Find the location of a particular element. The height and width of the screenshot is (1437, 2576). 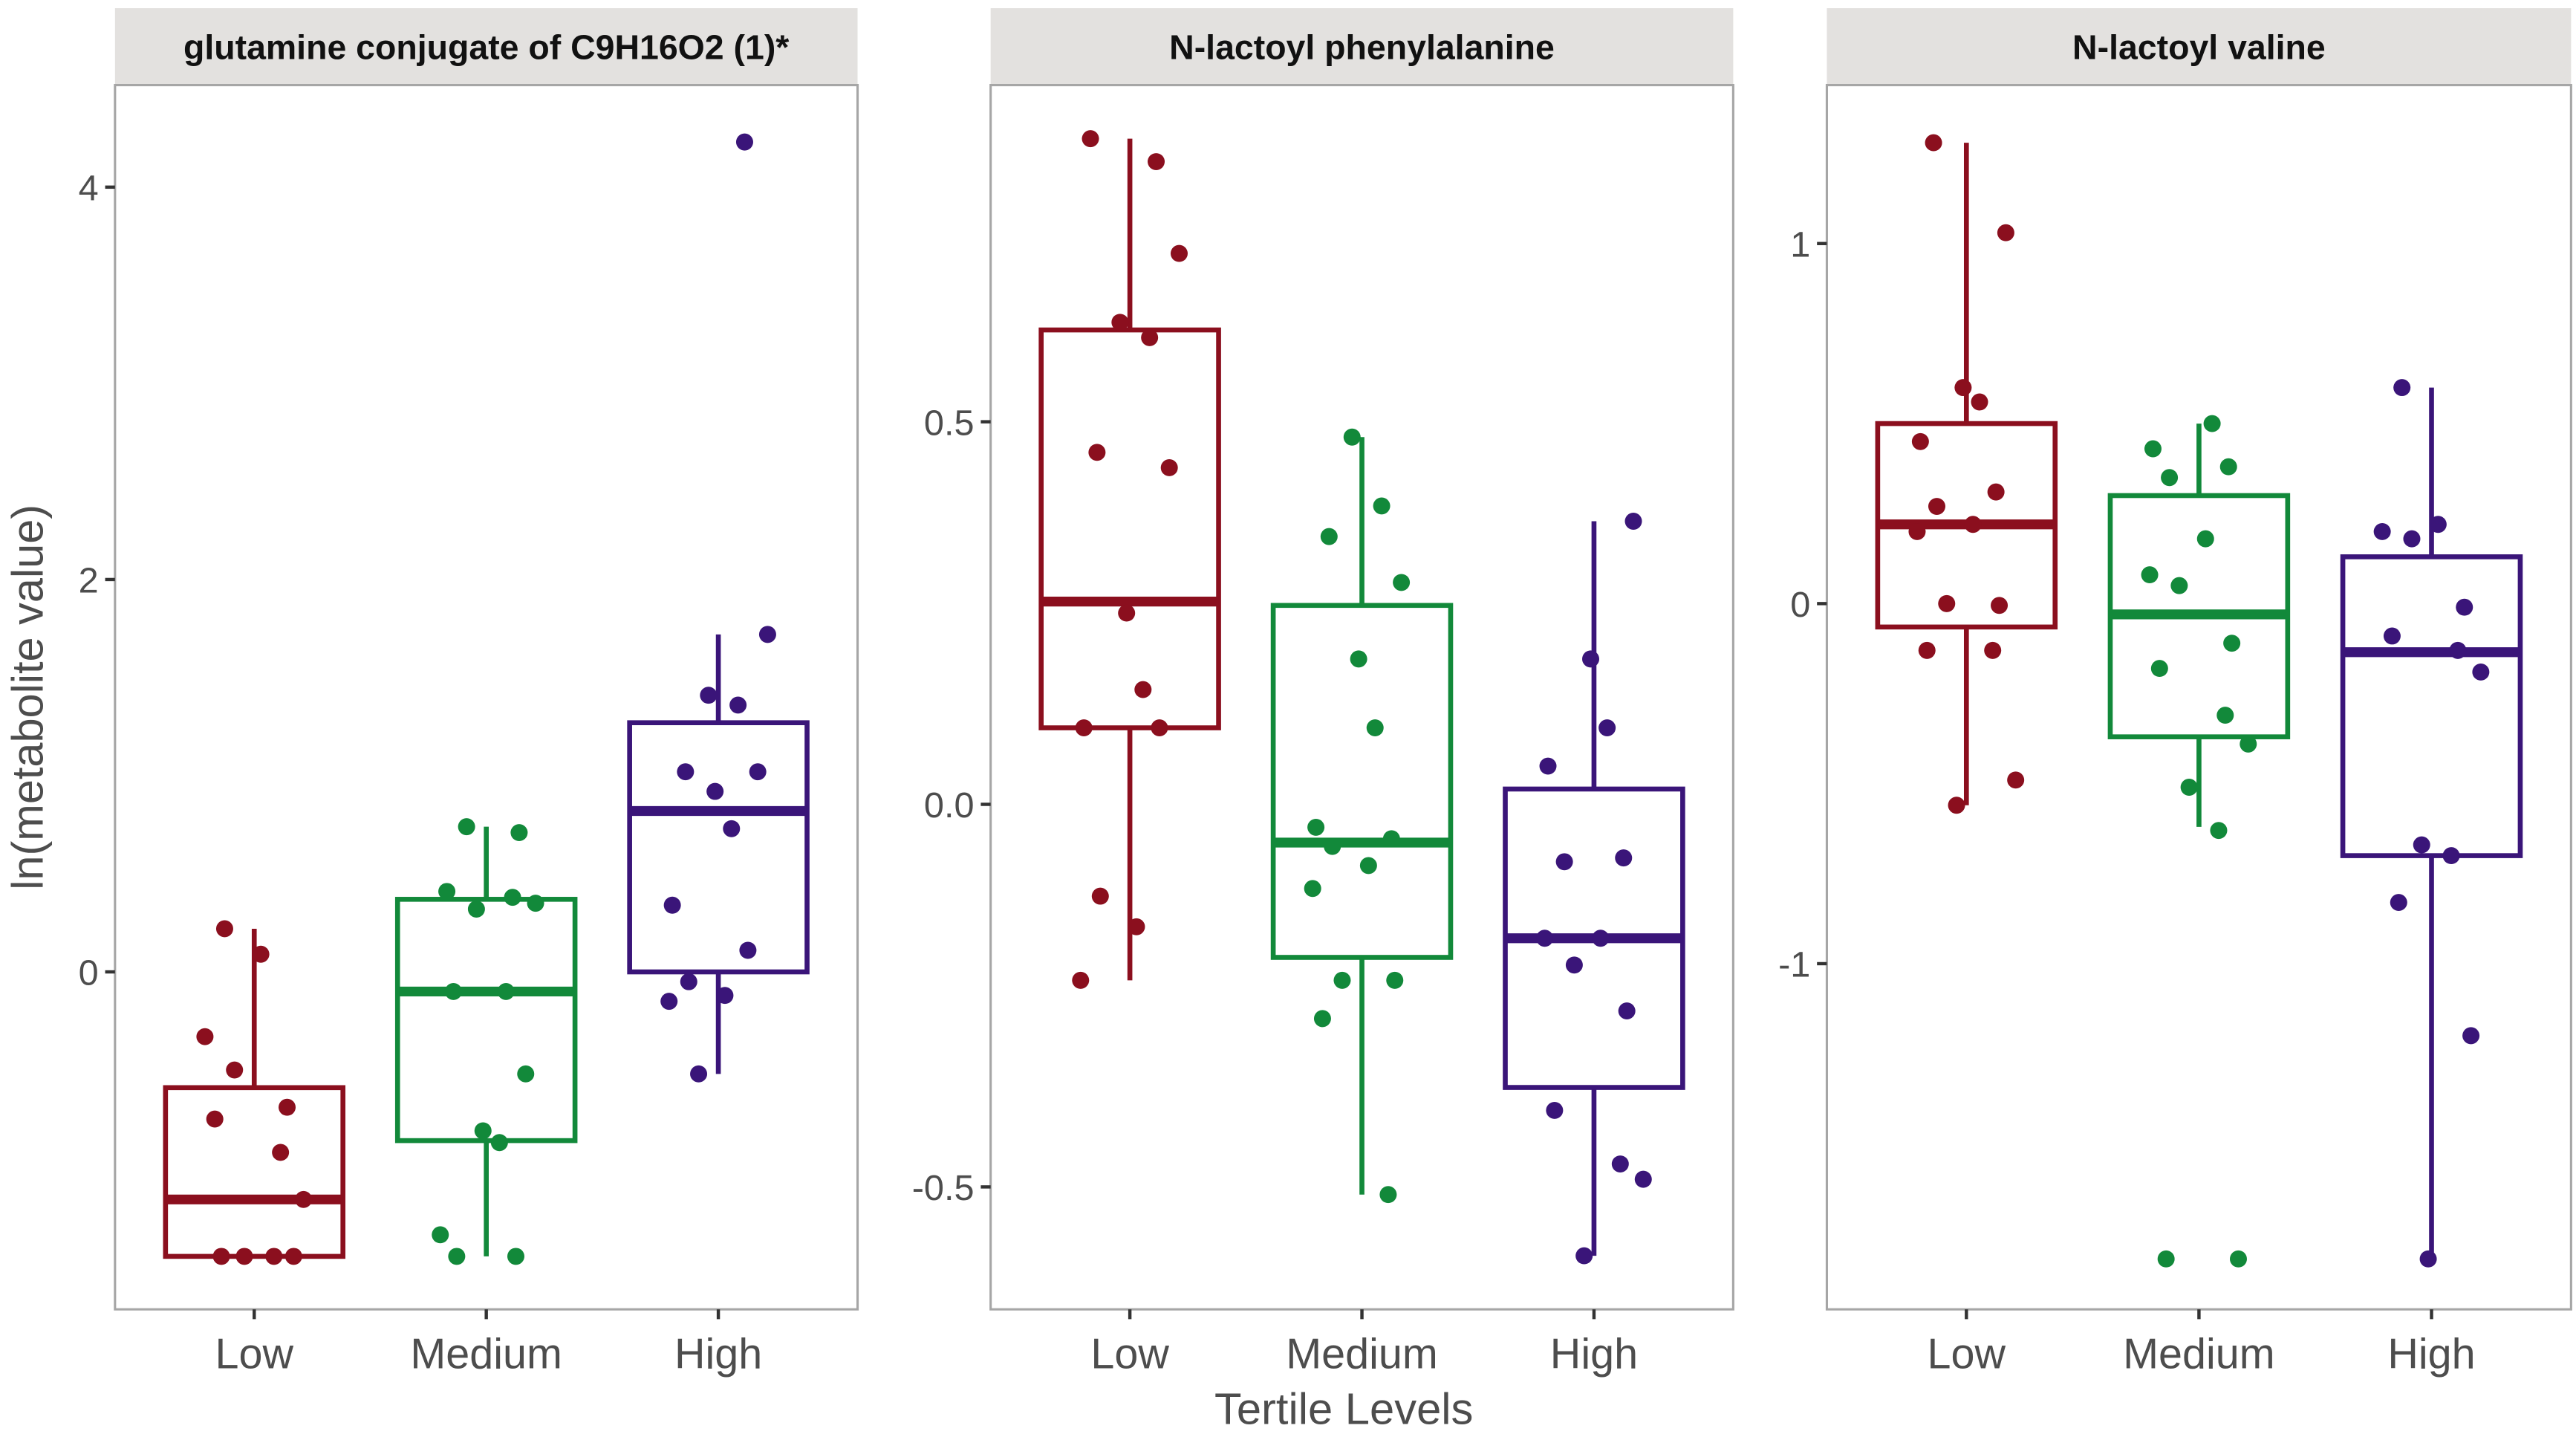

y-tick-label: -0.5 is located at coordinates (943, 1188).